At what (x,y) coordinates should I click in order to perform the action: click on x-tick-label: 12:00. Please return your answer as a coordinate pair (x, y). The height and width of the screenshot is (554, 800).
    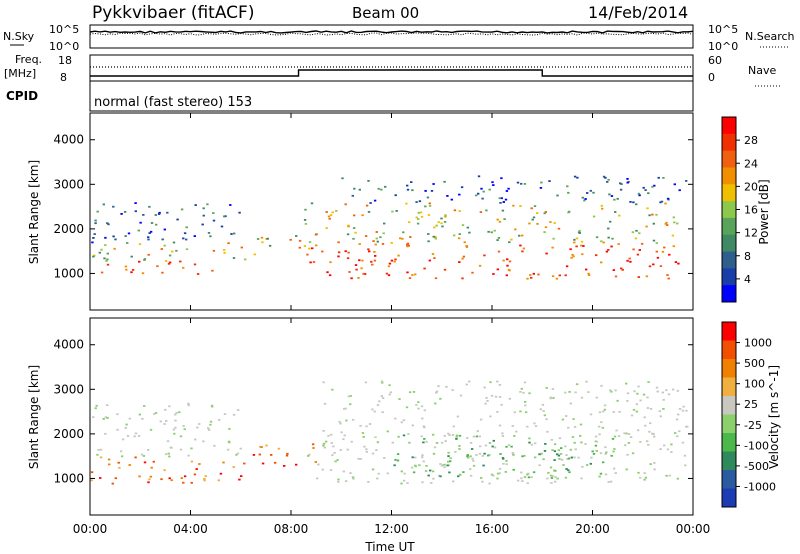
    Looking at the image, I should click on (391, 529).